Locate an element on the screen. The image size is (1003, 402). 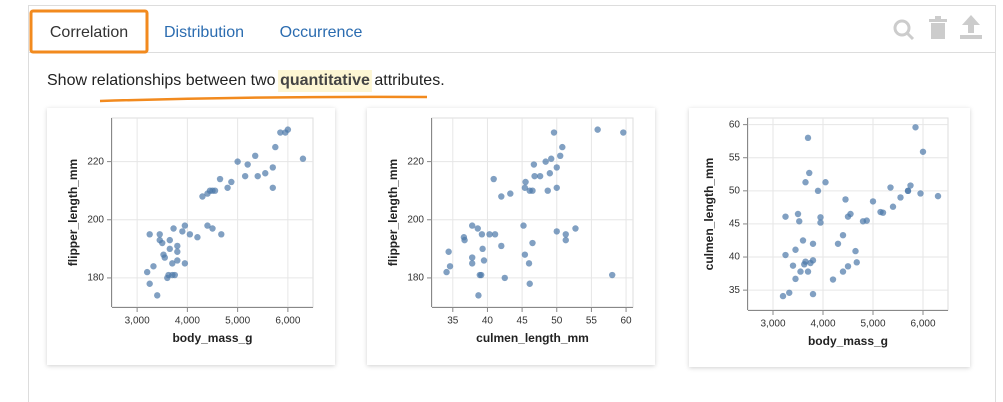
tab-highlight is located at coordinates (89, 31).